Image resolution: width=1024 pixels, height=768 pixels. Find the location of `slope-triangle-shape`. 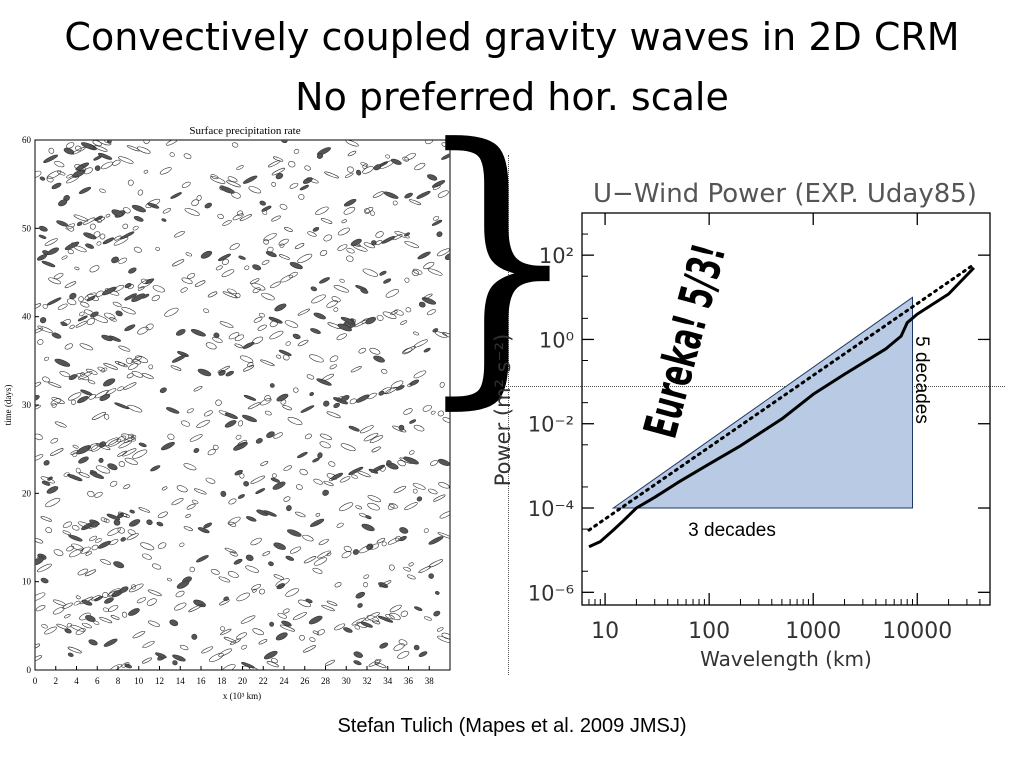

slope-triangle-shape is located at coordinates (762, 402).